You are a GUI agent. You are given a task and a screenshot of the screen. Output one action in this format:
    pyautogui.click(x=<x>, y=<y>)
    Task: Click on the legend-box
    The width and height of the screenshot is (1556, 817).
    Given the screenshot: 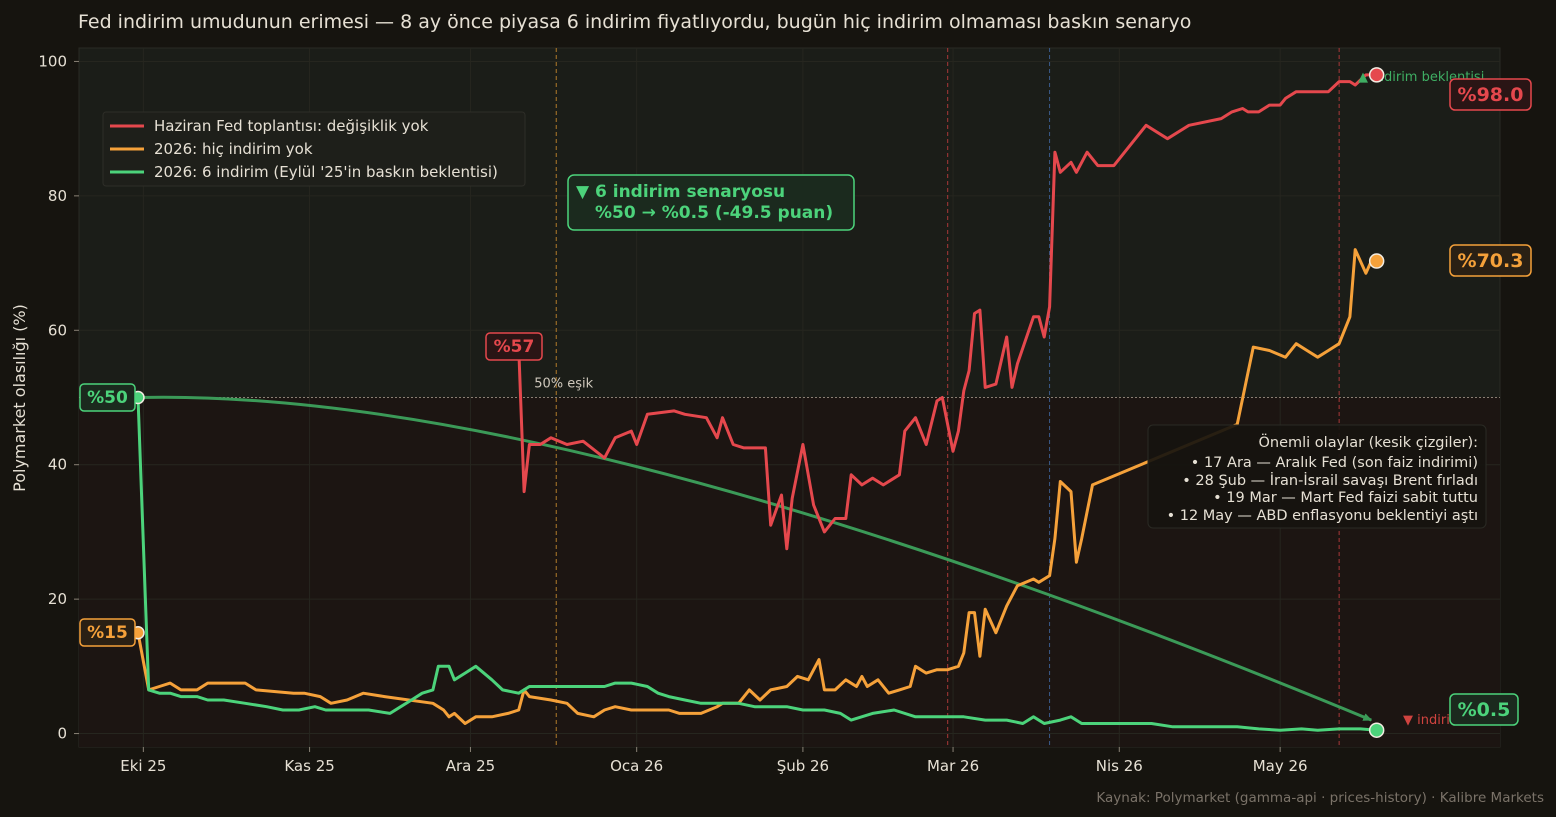 What is the action you would take?
    pyautogui.click(x=314, y=149)
    